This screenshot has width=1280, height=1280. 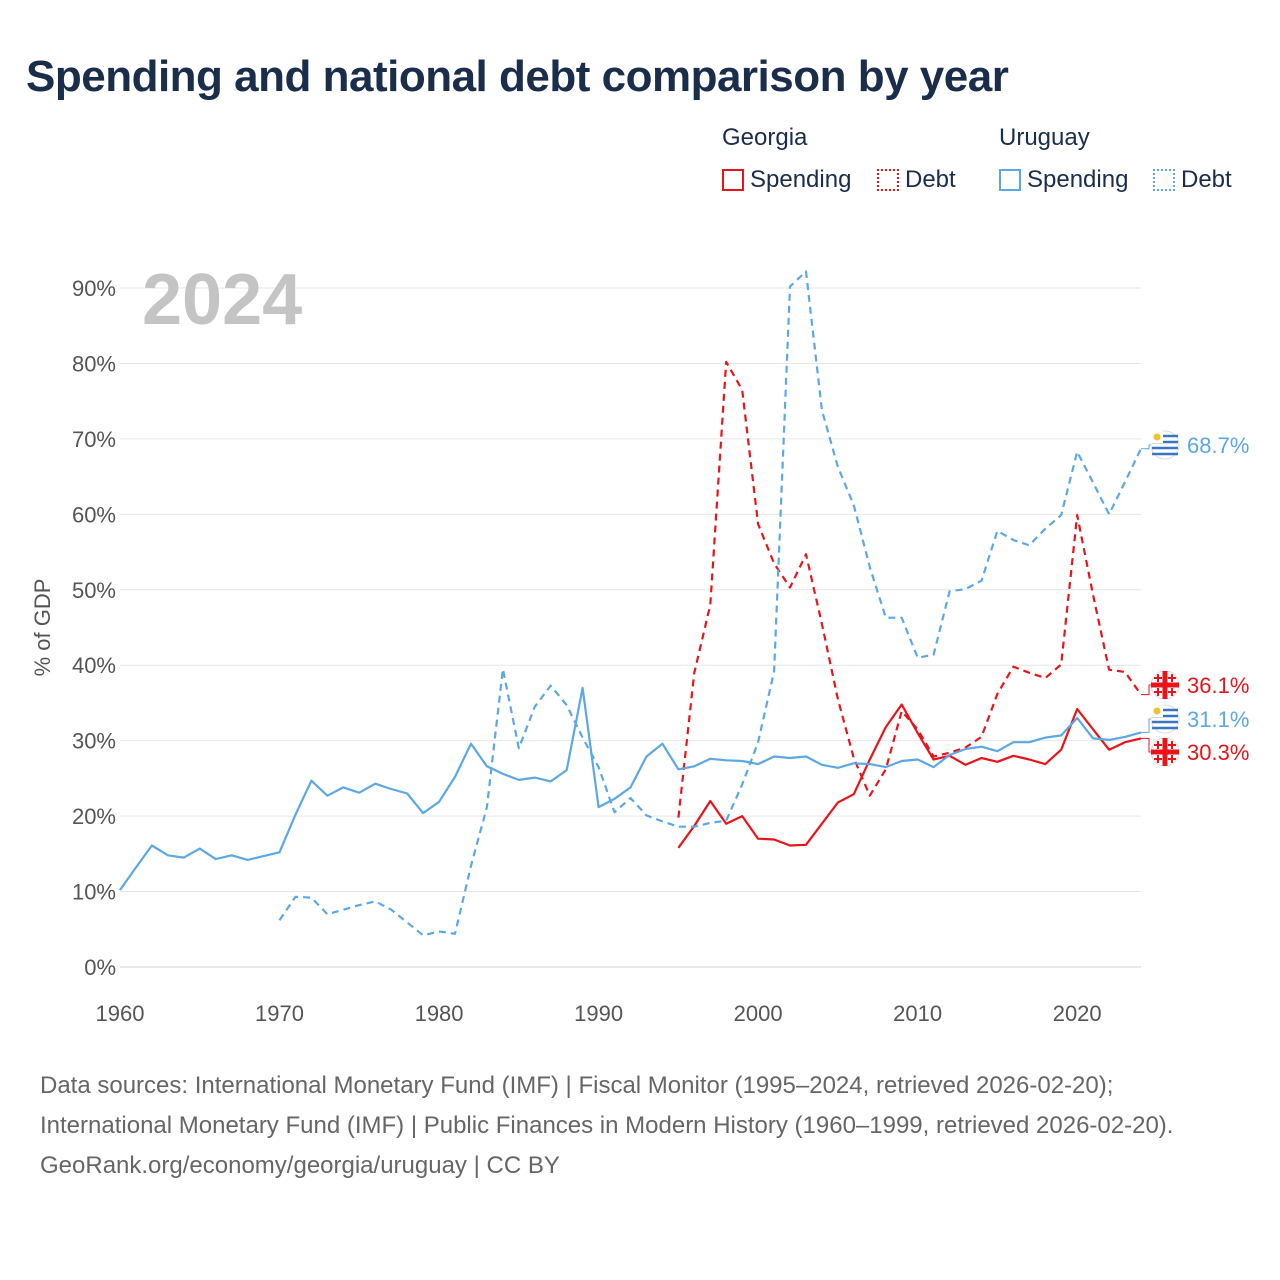 What do you see at coordinates (917, 1013) in the screenshot?
I see `x-tick-label: 2010` at bounding box center [917, 1013].